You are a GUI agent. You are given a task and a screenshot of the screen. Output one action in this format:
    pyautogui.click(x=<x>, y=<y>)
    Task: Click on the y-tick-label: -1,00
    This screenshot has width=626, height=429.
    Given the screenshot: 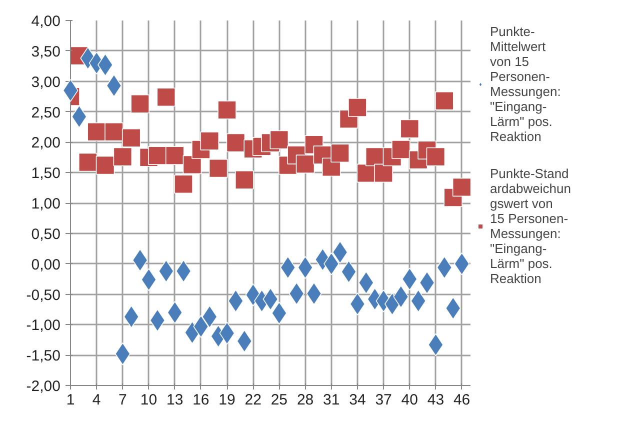 What is the action you would take?
    pyautogui.click(x=43, y=325)
    